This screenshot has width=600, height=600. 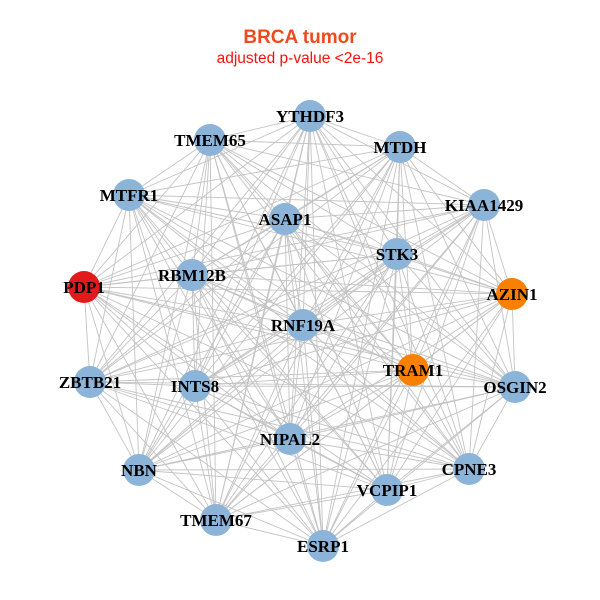 I want to click on node-CPNE3, so click(x=469, y=469).